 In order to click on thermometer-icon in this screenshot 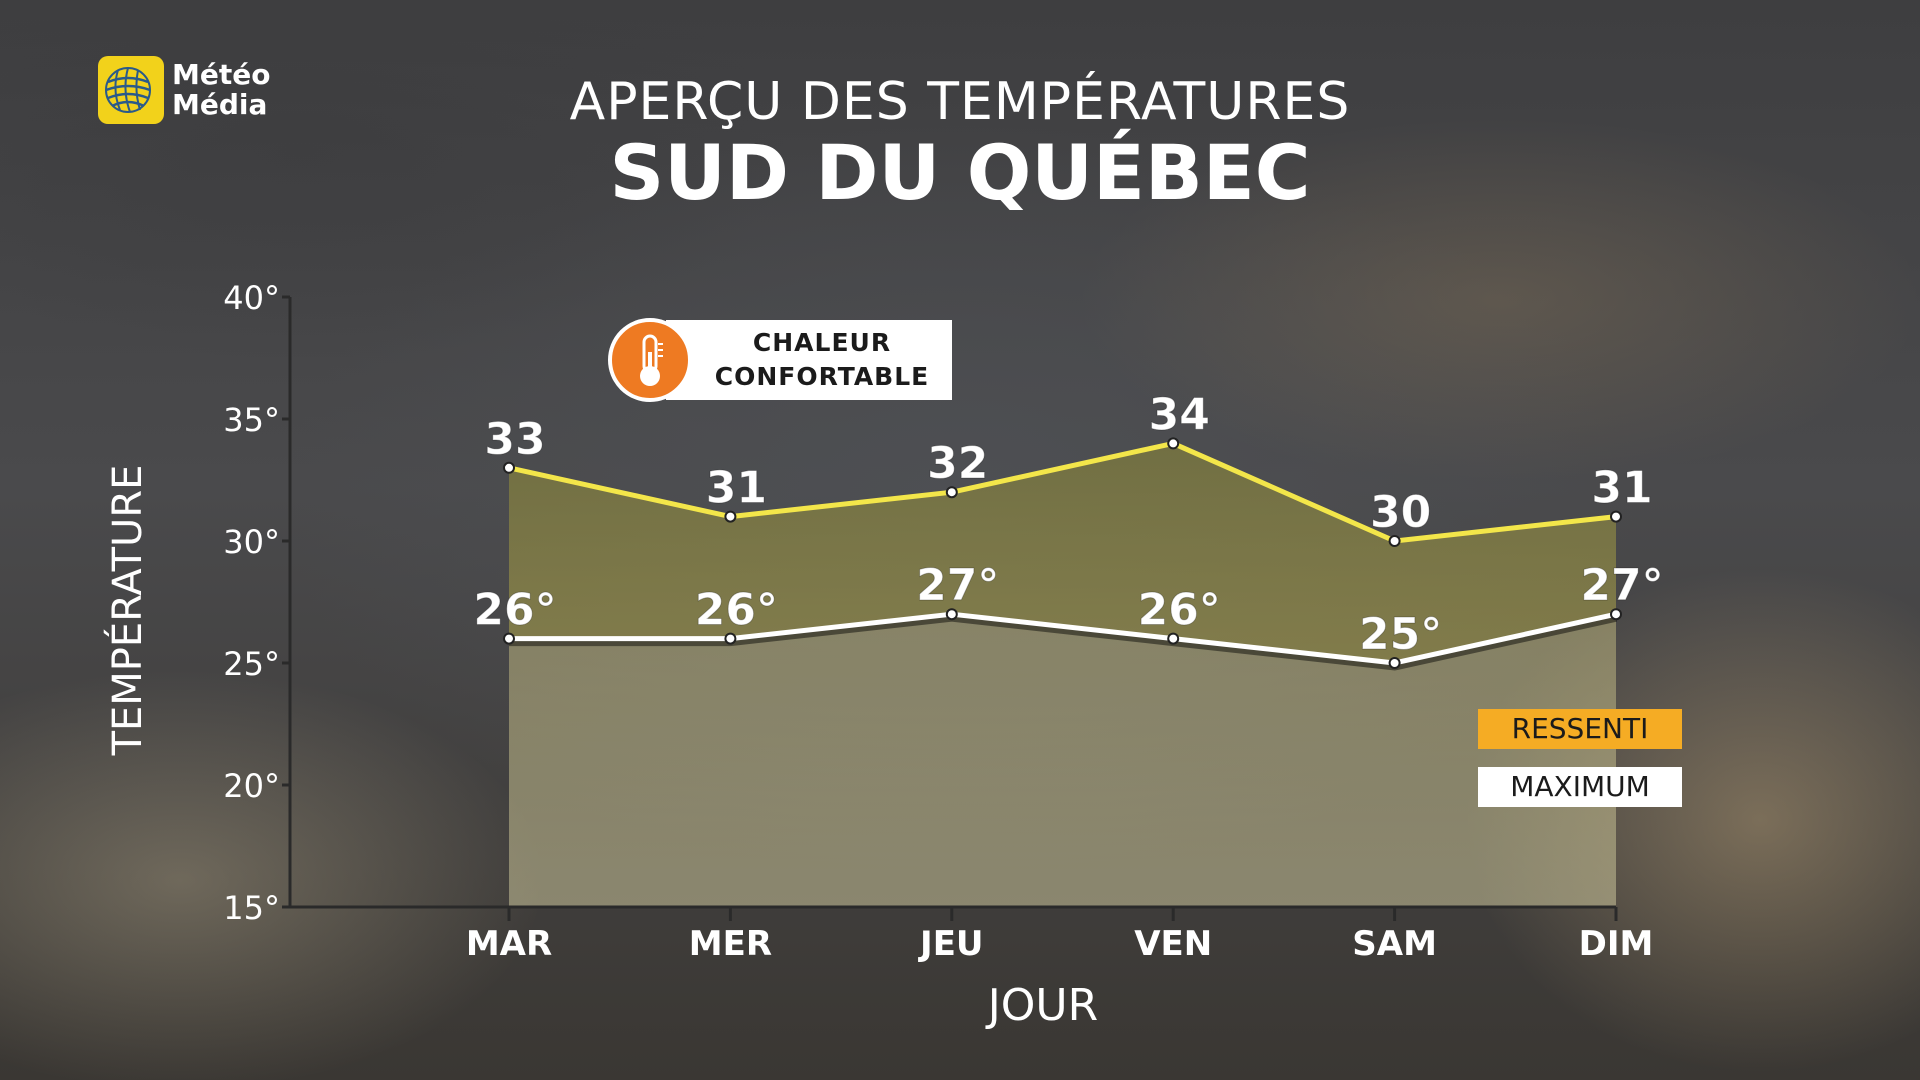, I will do `click(650, 360)`.